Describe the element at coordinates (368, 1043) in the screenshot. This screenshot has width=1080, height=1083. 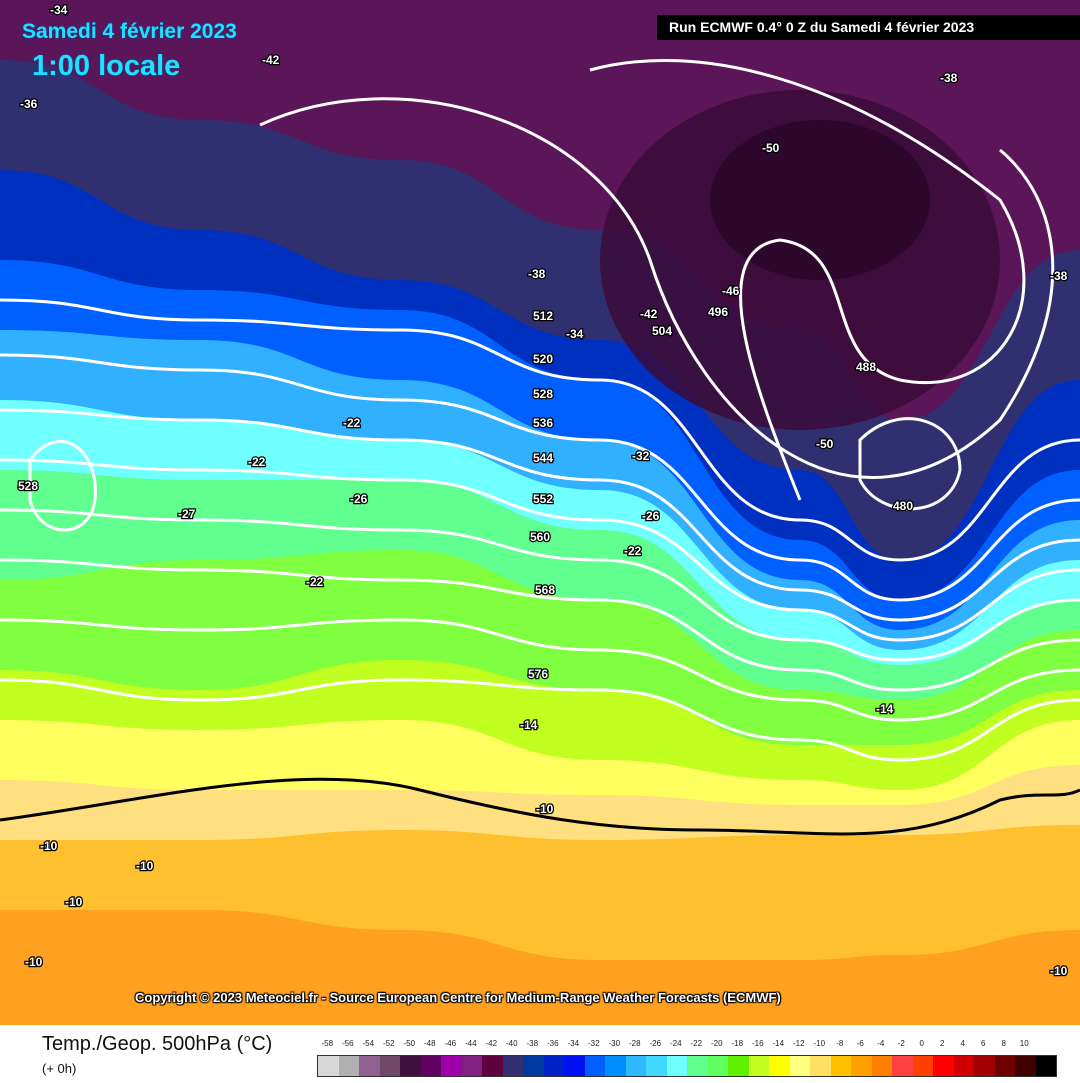
I see `legend-tick: -54` at that location.